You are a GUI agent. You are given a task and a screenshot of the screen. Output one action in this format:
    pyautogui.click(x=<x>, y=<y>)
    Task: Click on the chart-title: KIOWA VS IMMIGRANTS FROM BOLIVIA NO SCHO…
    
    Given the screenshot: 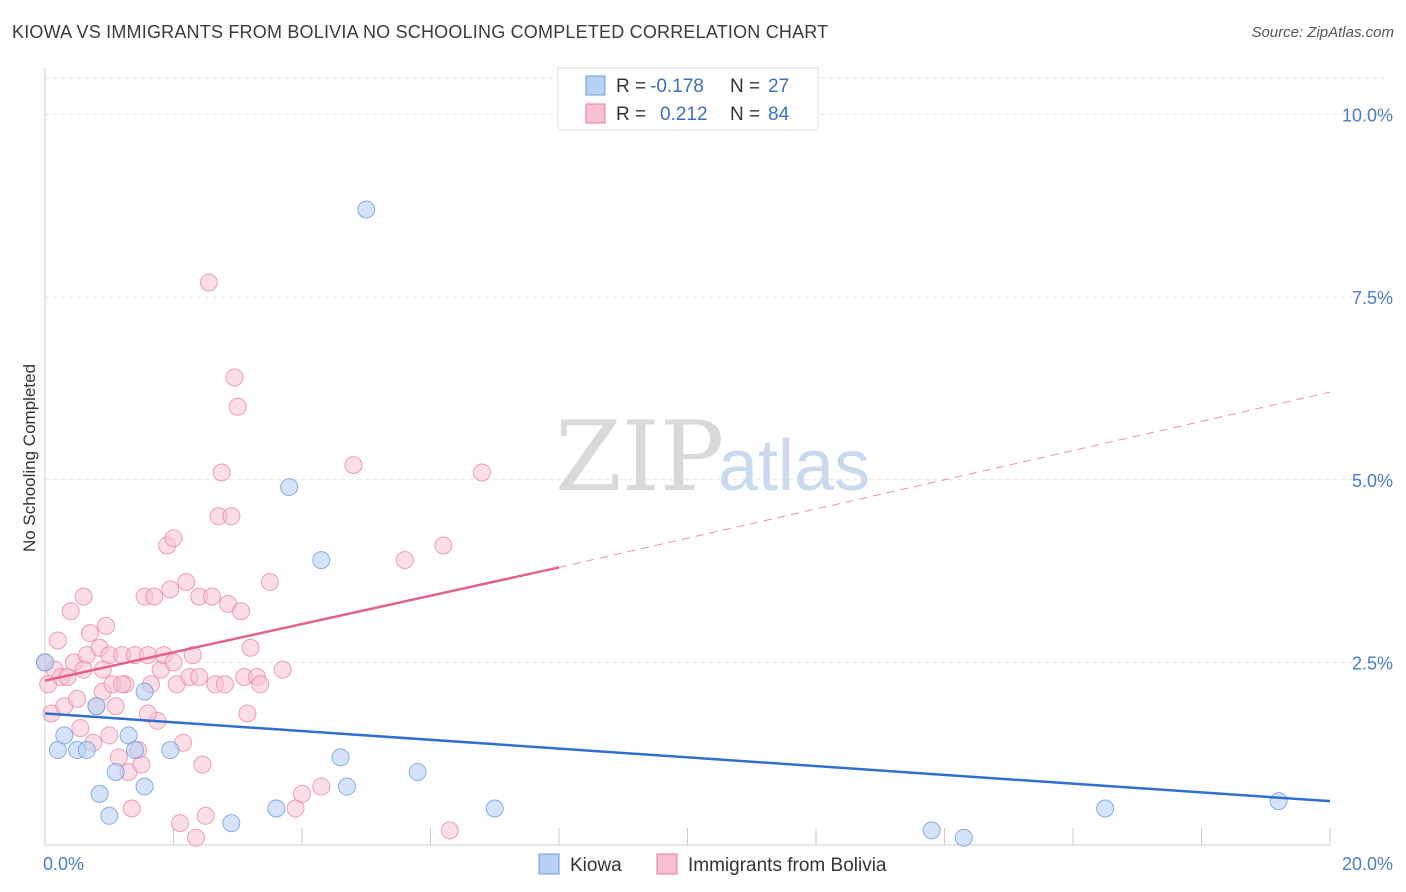 What is the action you would take?
    pyautogui.click(x=420, y=32)
    